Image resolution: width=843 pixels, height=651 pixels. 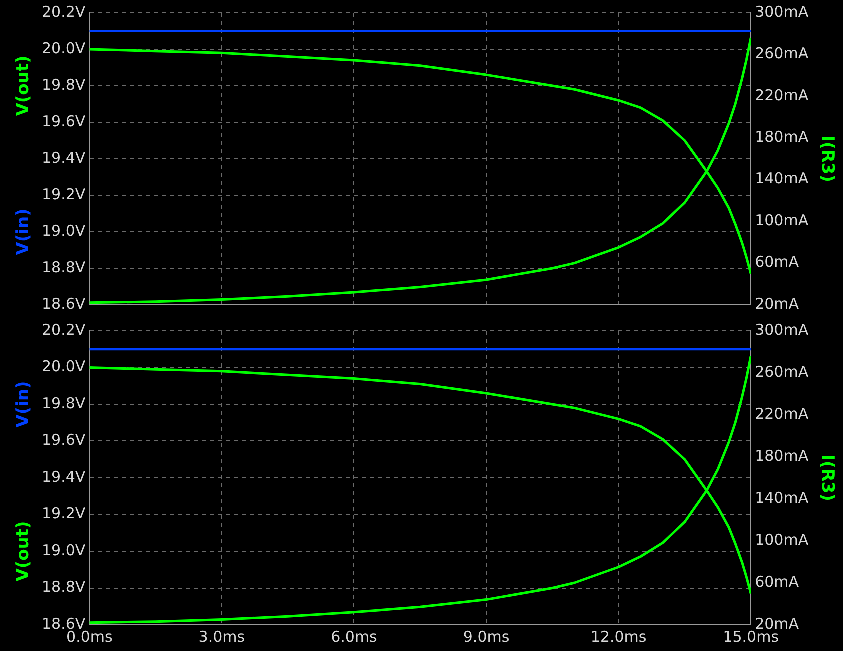 I want to click on y-tick-label: 18.6V, so click(x=64, y=303).